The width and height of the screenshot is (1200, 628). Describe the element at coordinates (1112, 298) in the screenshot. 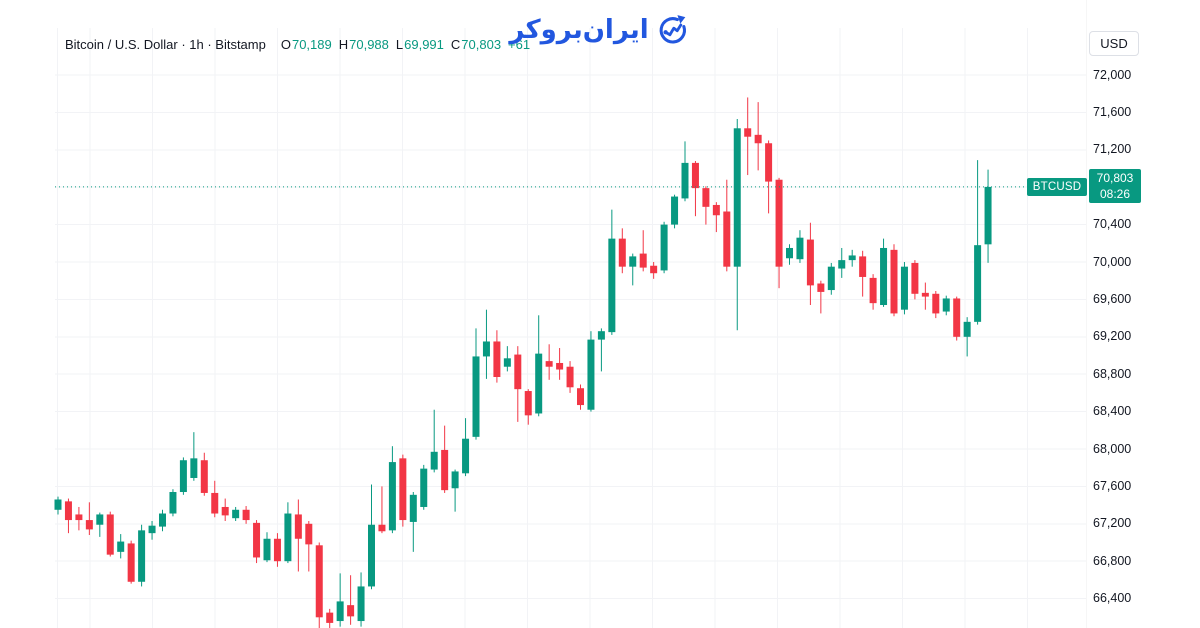

I see `price-tick: 69,600` at that location.